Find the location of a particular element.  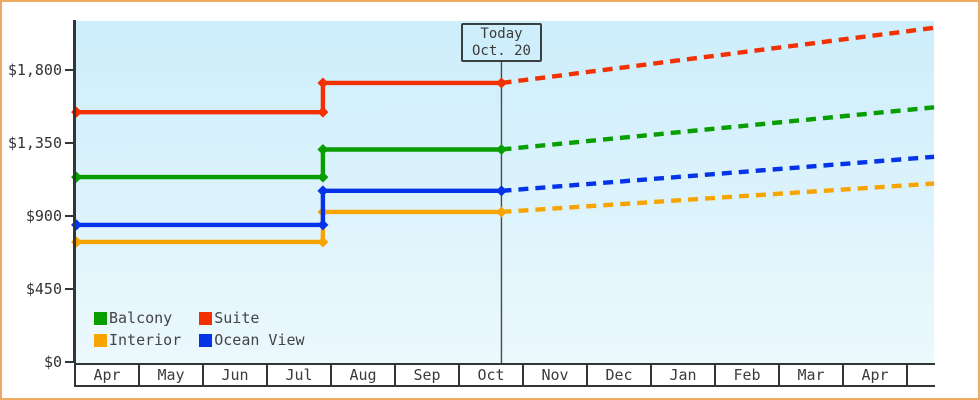

today-box-date: Oct. 20 is located at coordinates (501, 50).